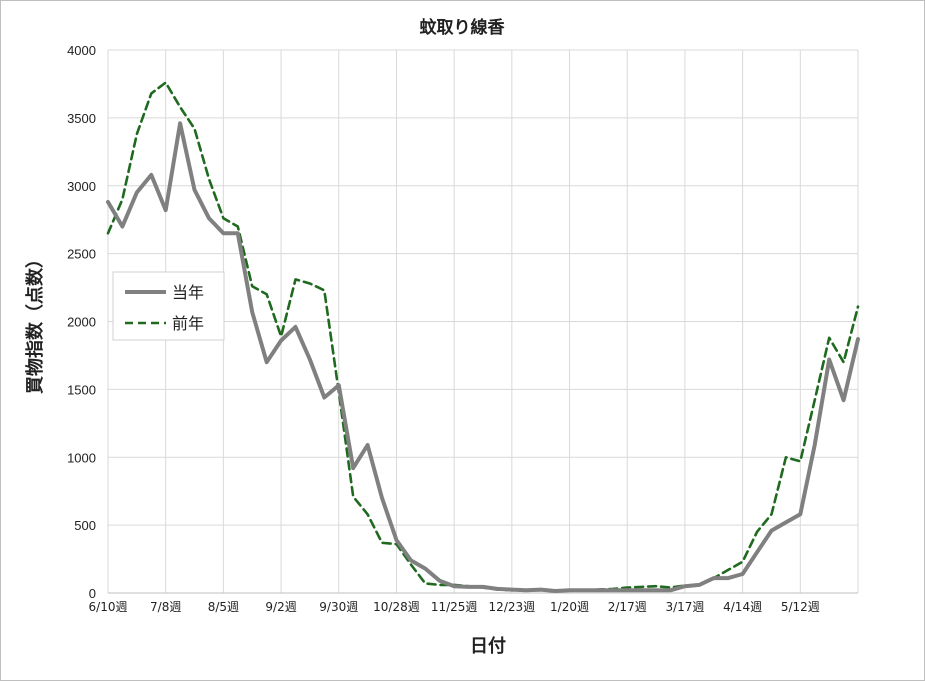  I want to click on x-tick-label: 11/25週, so click(454, 607).